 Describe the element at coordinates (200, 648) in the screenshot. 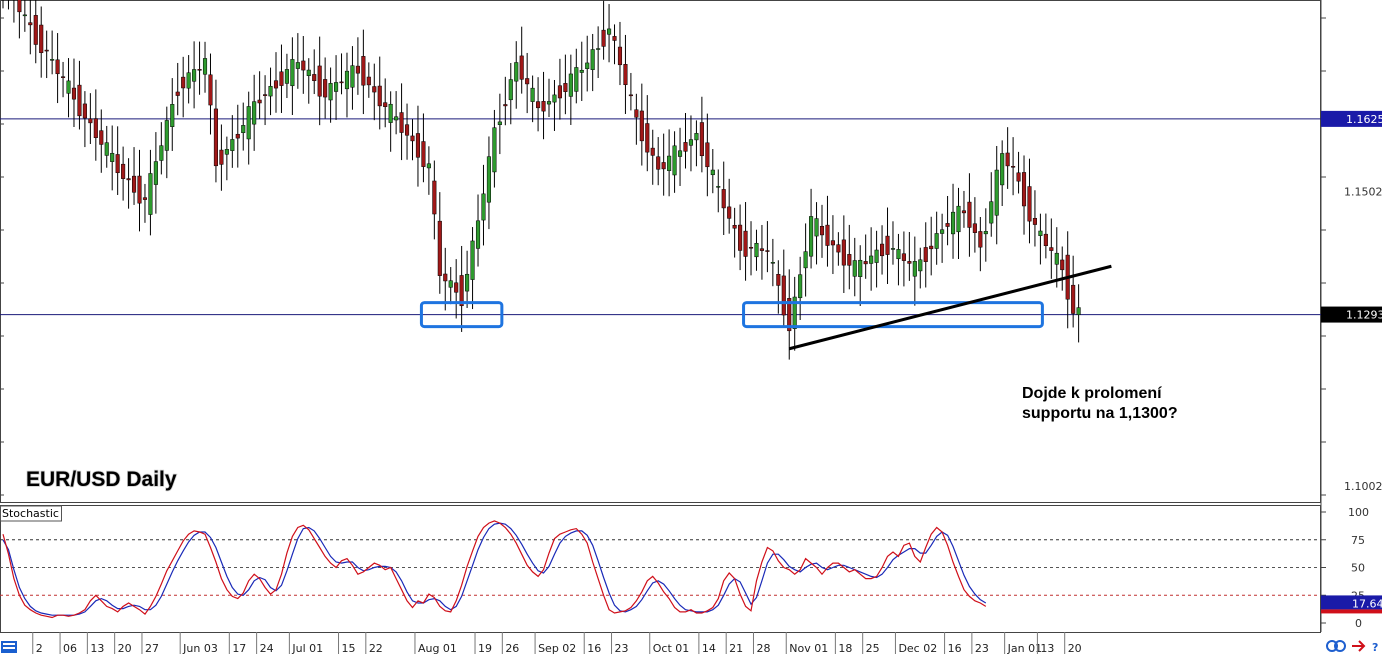

I see `x-tick-label: Jun 03` at that location.